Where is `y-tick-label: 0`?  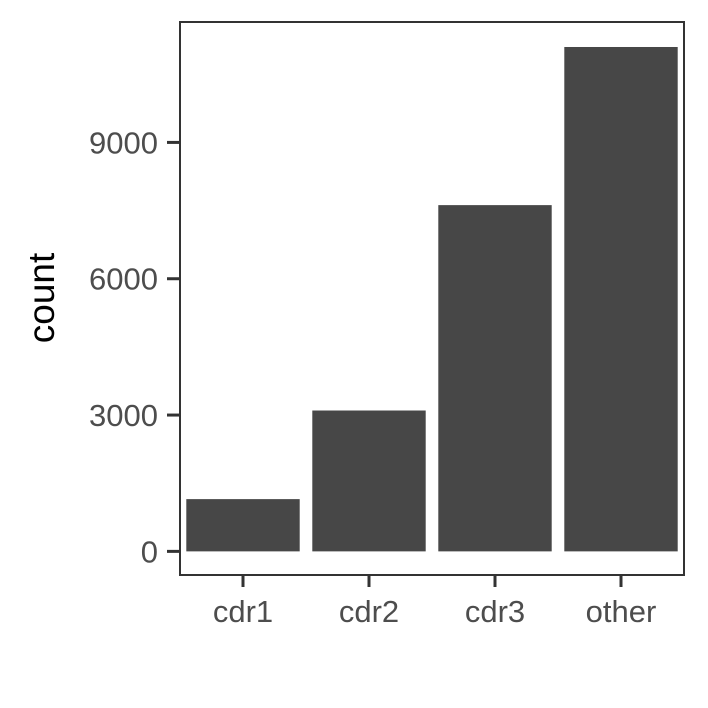 y-tick-label: 0 is located at coordinates (149, 551).